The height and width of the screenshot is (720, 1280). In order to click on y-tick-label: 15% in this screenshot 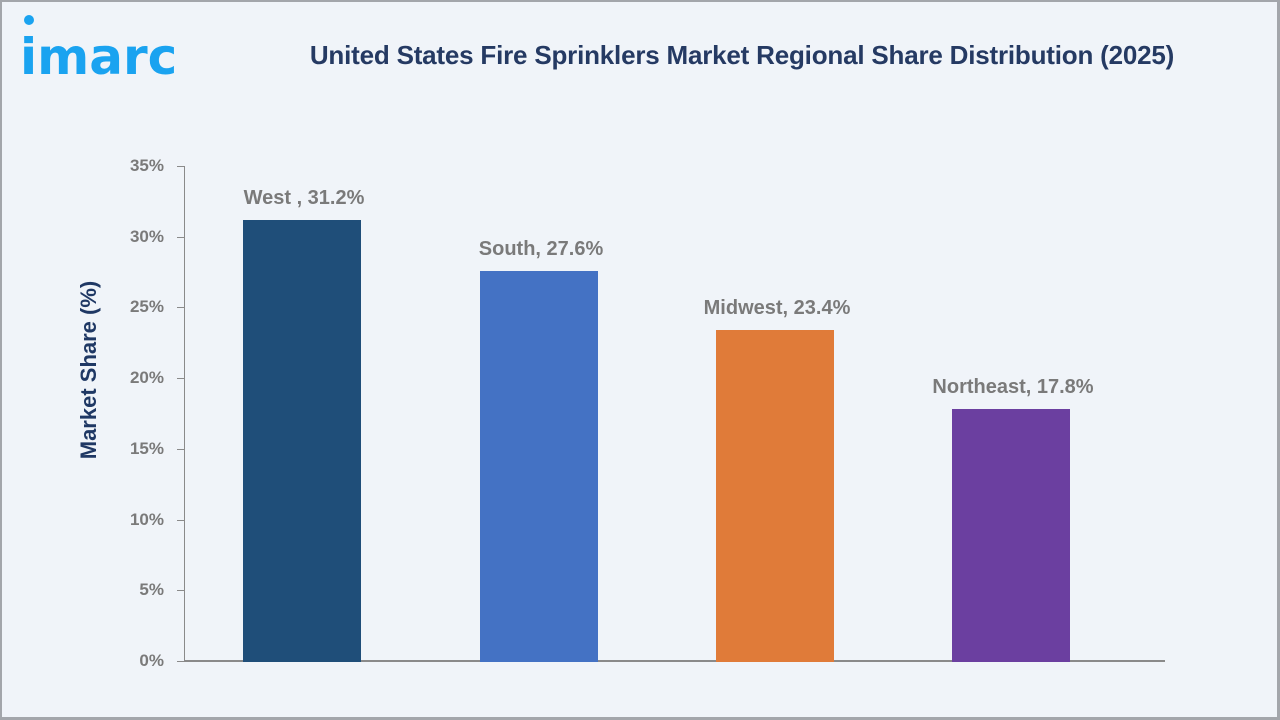, I will do `click(146, 448)`.